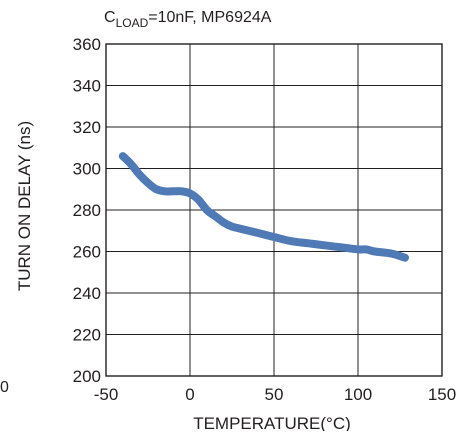 Image resolution: width=462 pixels, height=436 pixels. Describe the element at coordinates (4, 387) in the screenshot. I see `cropped-edge-label: 0` at that location.